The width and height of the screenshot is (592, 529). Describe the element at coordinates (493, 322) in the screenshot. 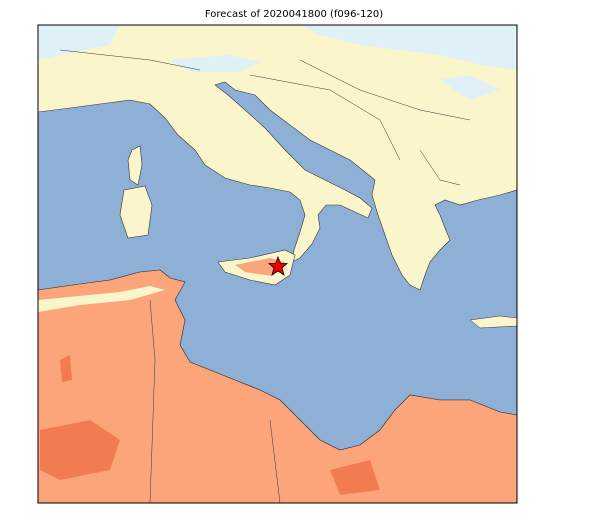

I see `crete` at that location.